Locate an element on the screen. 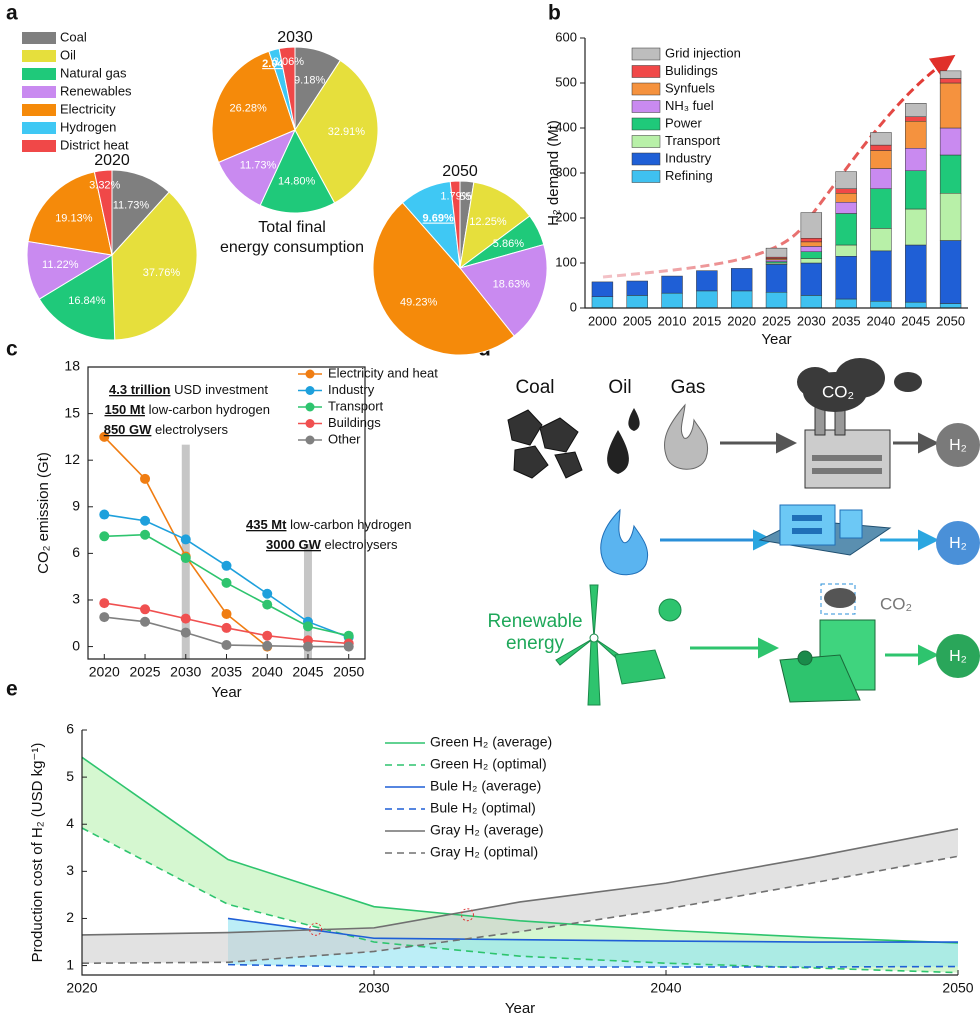 The image size is (980, 1019). source-label: Coal is located at coordinates (534, 387).